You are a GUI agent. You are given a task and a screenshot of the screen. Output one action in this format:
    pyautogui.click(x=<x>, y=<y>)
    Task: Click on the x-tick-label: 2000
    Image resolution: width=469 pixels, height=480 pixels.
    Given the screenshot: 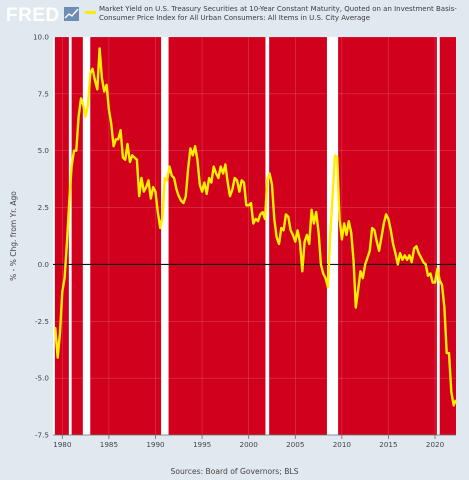 What is the action you would take?
    pyautogui.click(x=249, y=444)
    